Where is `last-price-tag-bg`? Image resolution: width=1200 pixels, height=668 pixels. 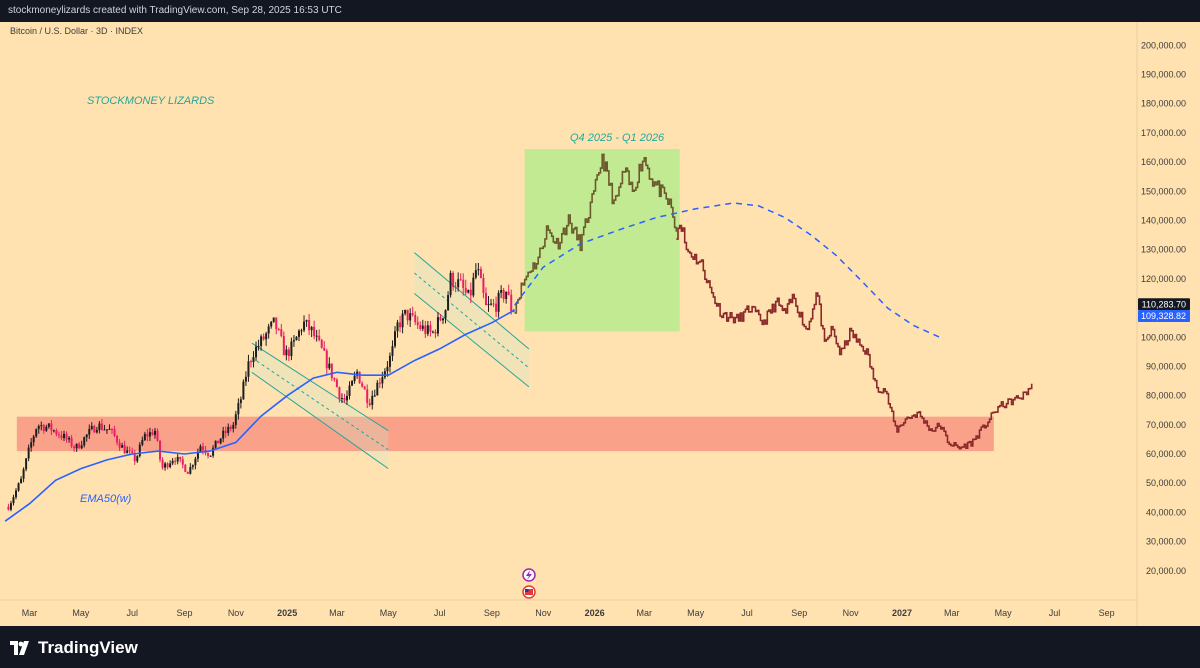
last-price-tag-bg is located at coordinates (1164, 304).